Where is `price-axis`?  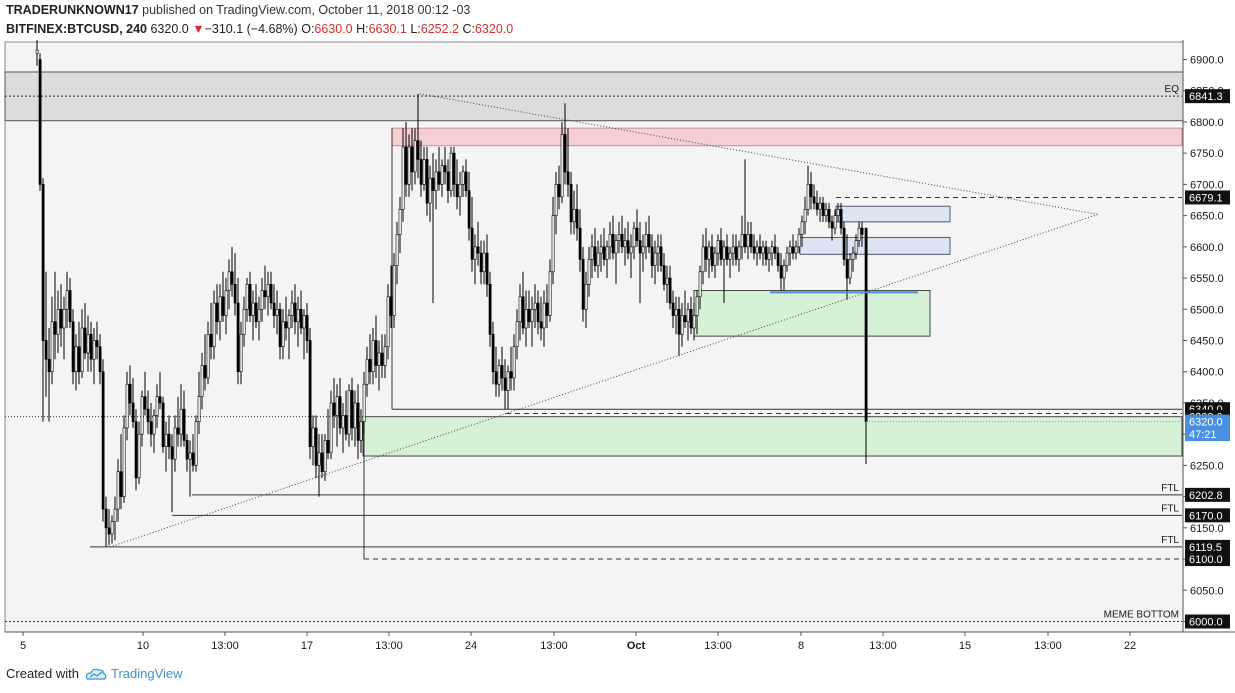 price-axis is located at coordinates (1209, 336).